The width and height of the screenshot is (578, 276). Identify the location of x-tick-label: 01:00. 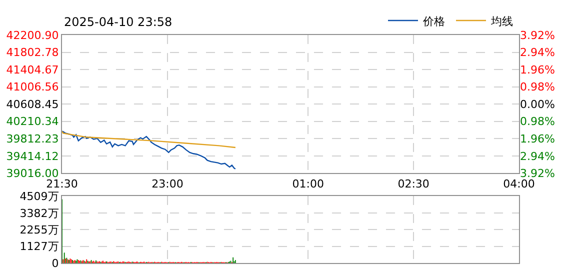
(308, 183).